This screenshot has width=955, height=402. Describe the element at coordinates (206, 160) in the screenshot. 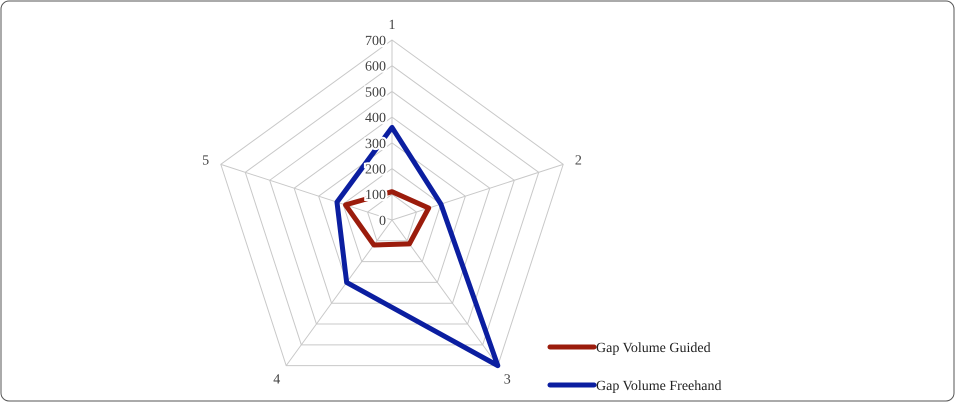

I see `spoke-label: 5` at that location.